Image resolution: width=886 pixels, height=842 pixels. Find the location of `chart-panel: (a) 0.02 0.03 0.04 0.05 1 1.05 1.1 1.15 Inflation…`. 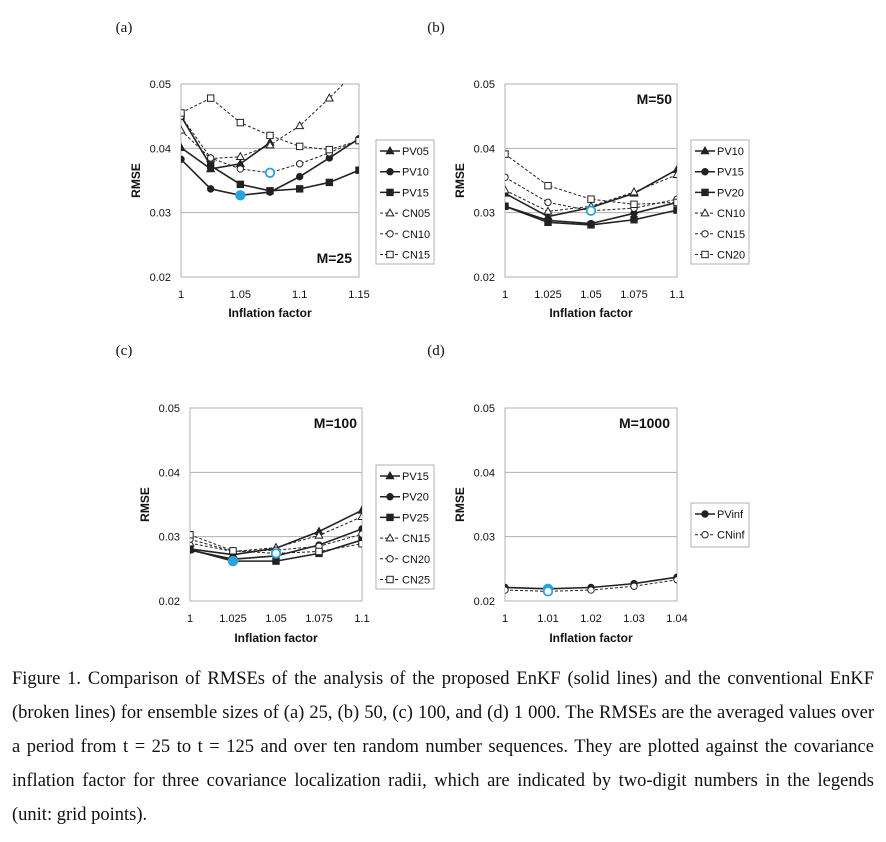

chart-panel: (a) 0.02 0.03 0.04 0.05 1 1.05 1.1 1.15 Inflation… is located at coordinates (275, 170).